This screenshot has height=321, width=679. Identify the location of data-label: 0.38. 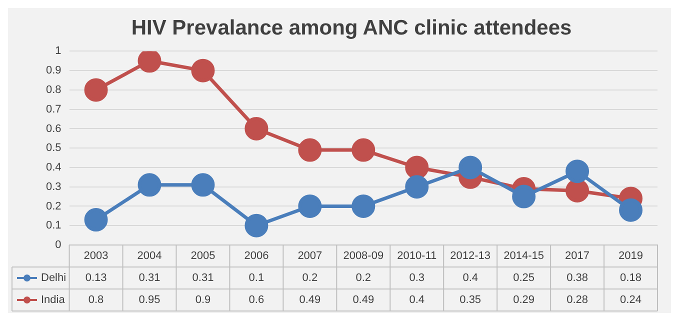
(577, 278).